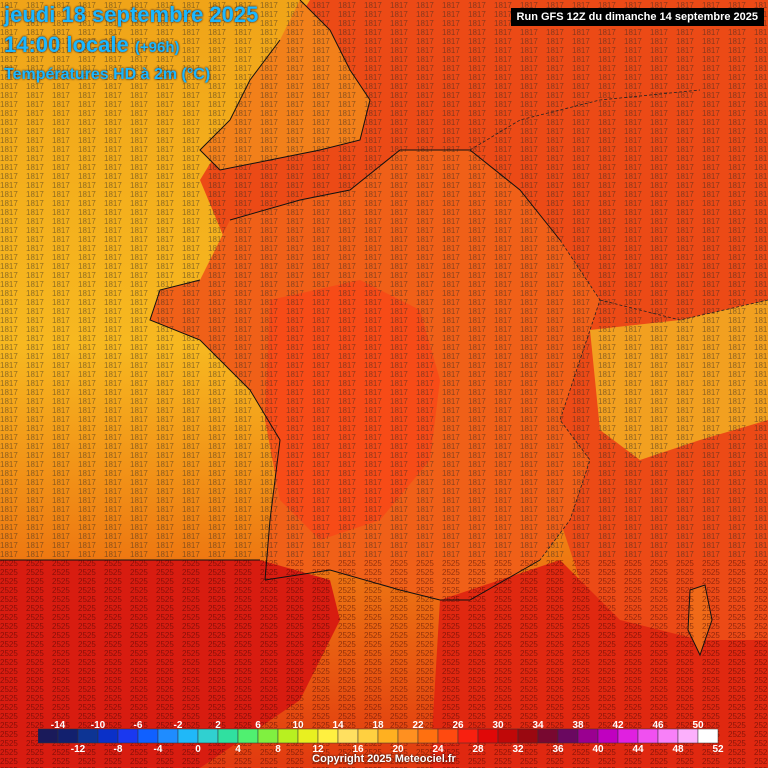  Describe the element at coordinates (398, 748) in the screenshot. I see `legend-bottom-label: 20` at that location.